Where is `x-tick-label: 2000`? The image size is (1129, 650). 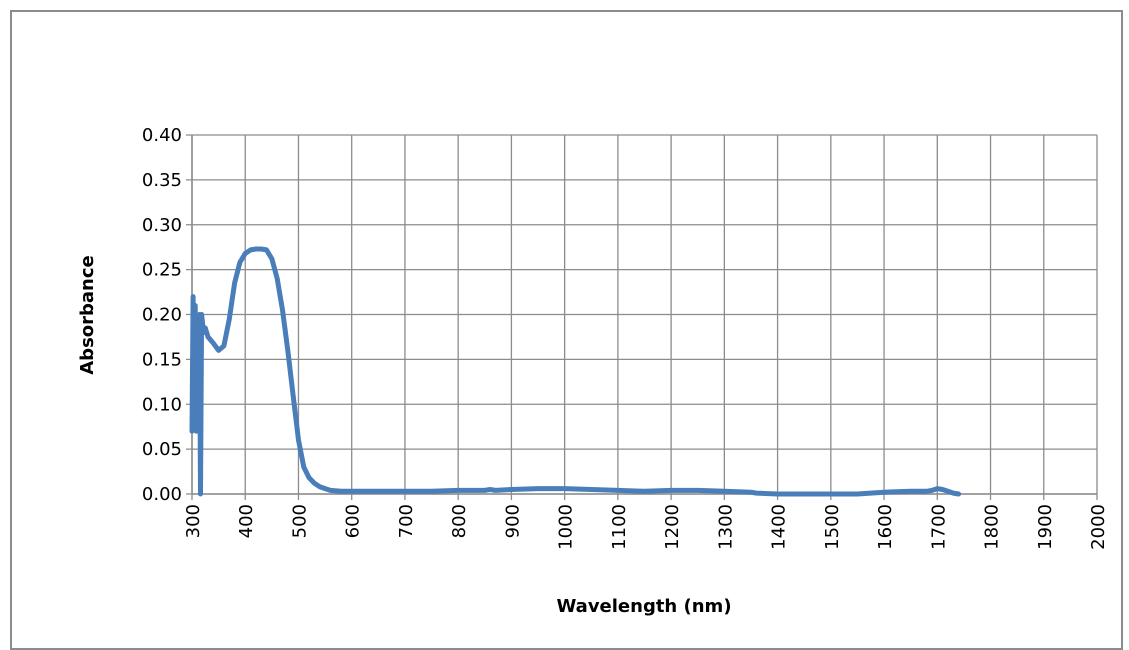
x-tick-label: 2000 is located at coordinates (1098, 527).